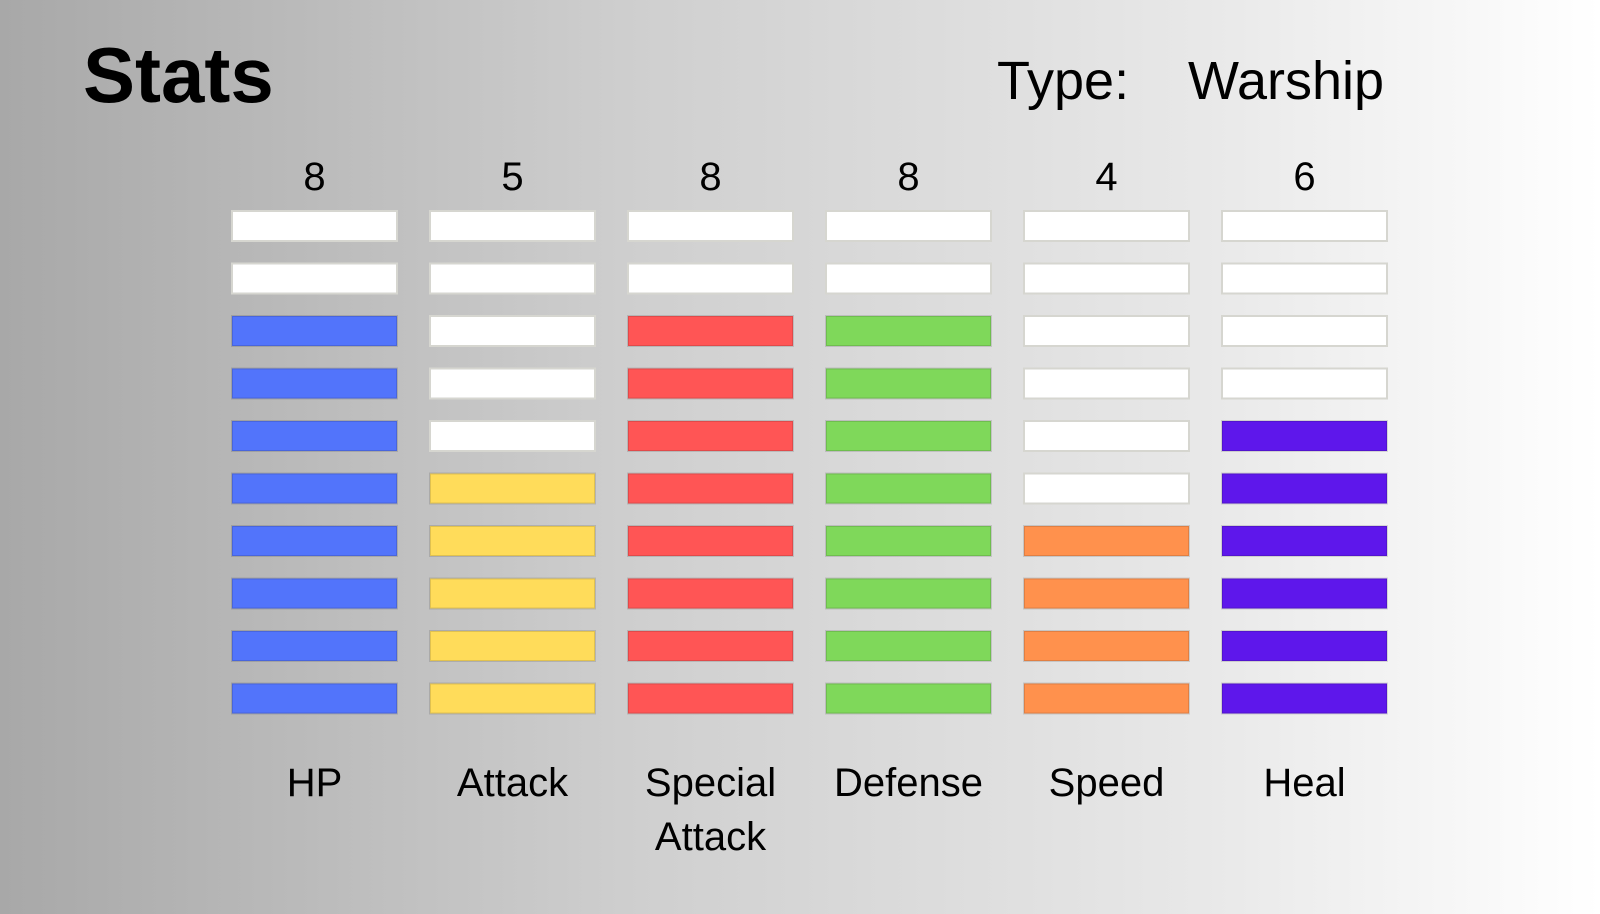 This screenshot has height=914, width=1600. I want to click on stat-value-attack: 5, so click(512, 177).